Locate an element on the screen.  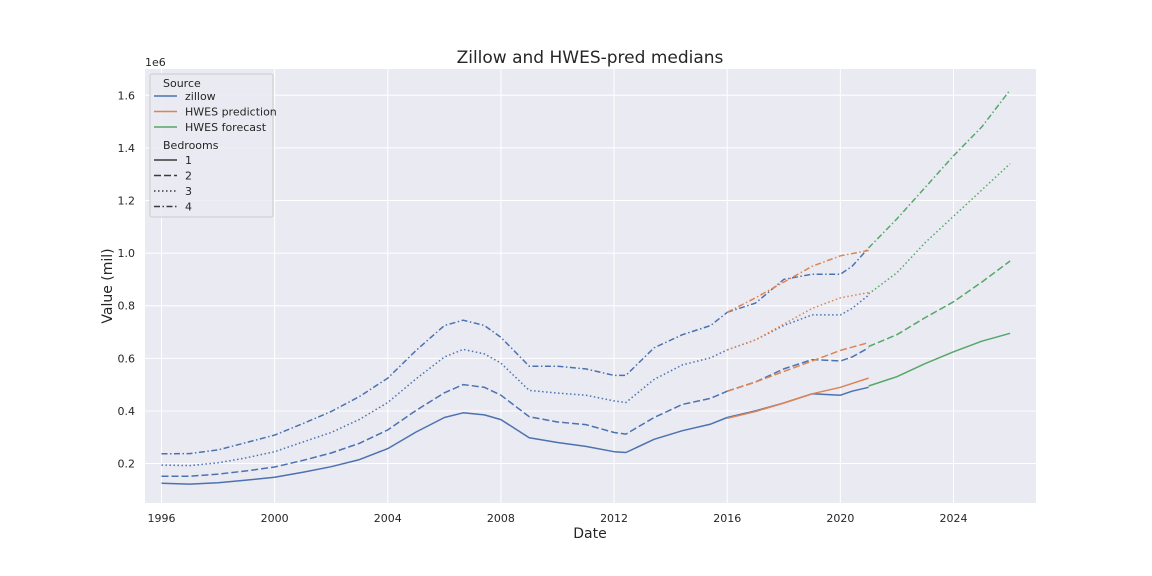
y-tick-label: 1.4 is located at coordinates (127, 148).